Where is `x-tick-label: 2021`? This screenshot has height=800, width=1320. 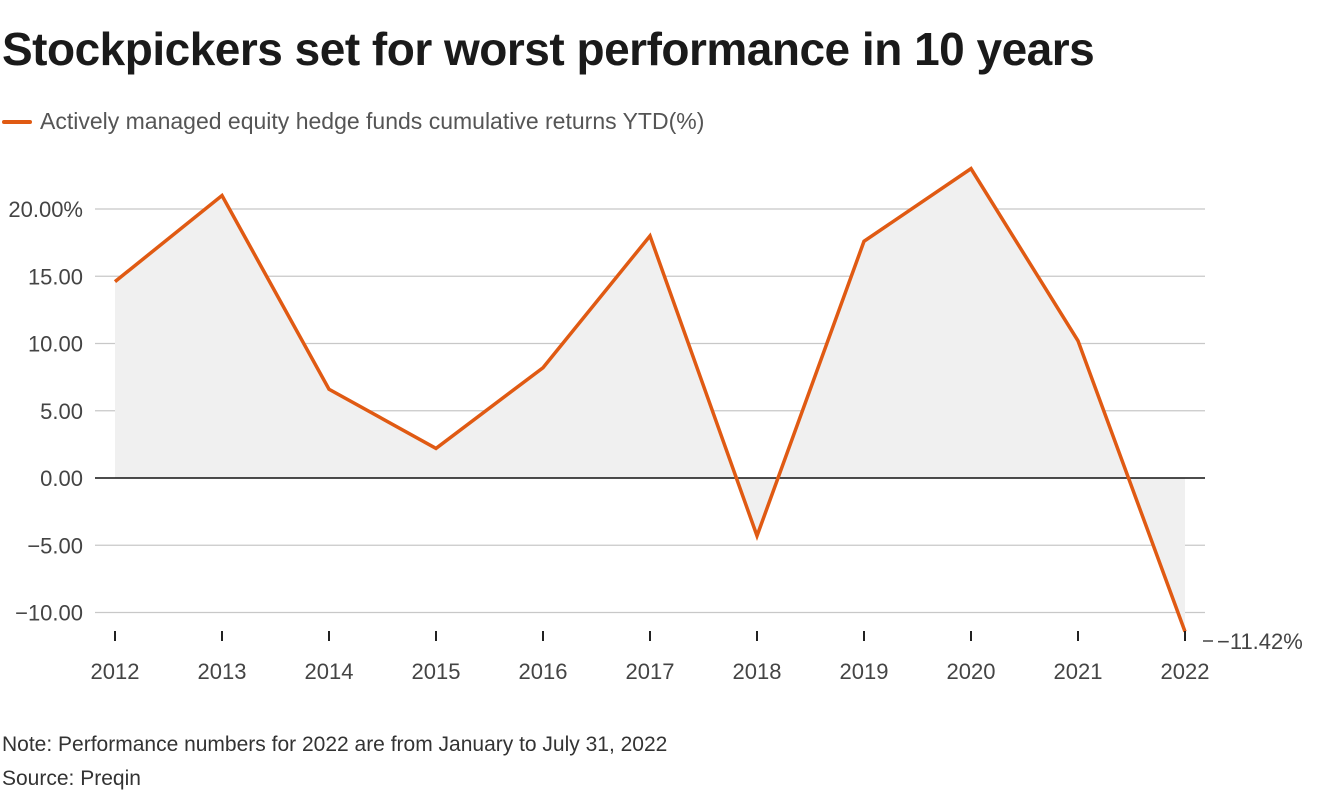 x-tick-label: 2021 is located at coordinates (1078, 671).